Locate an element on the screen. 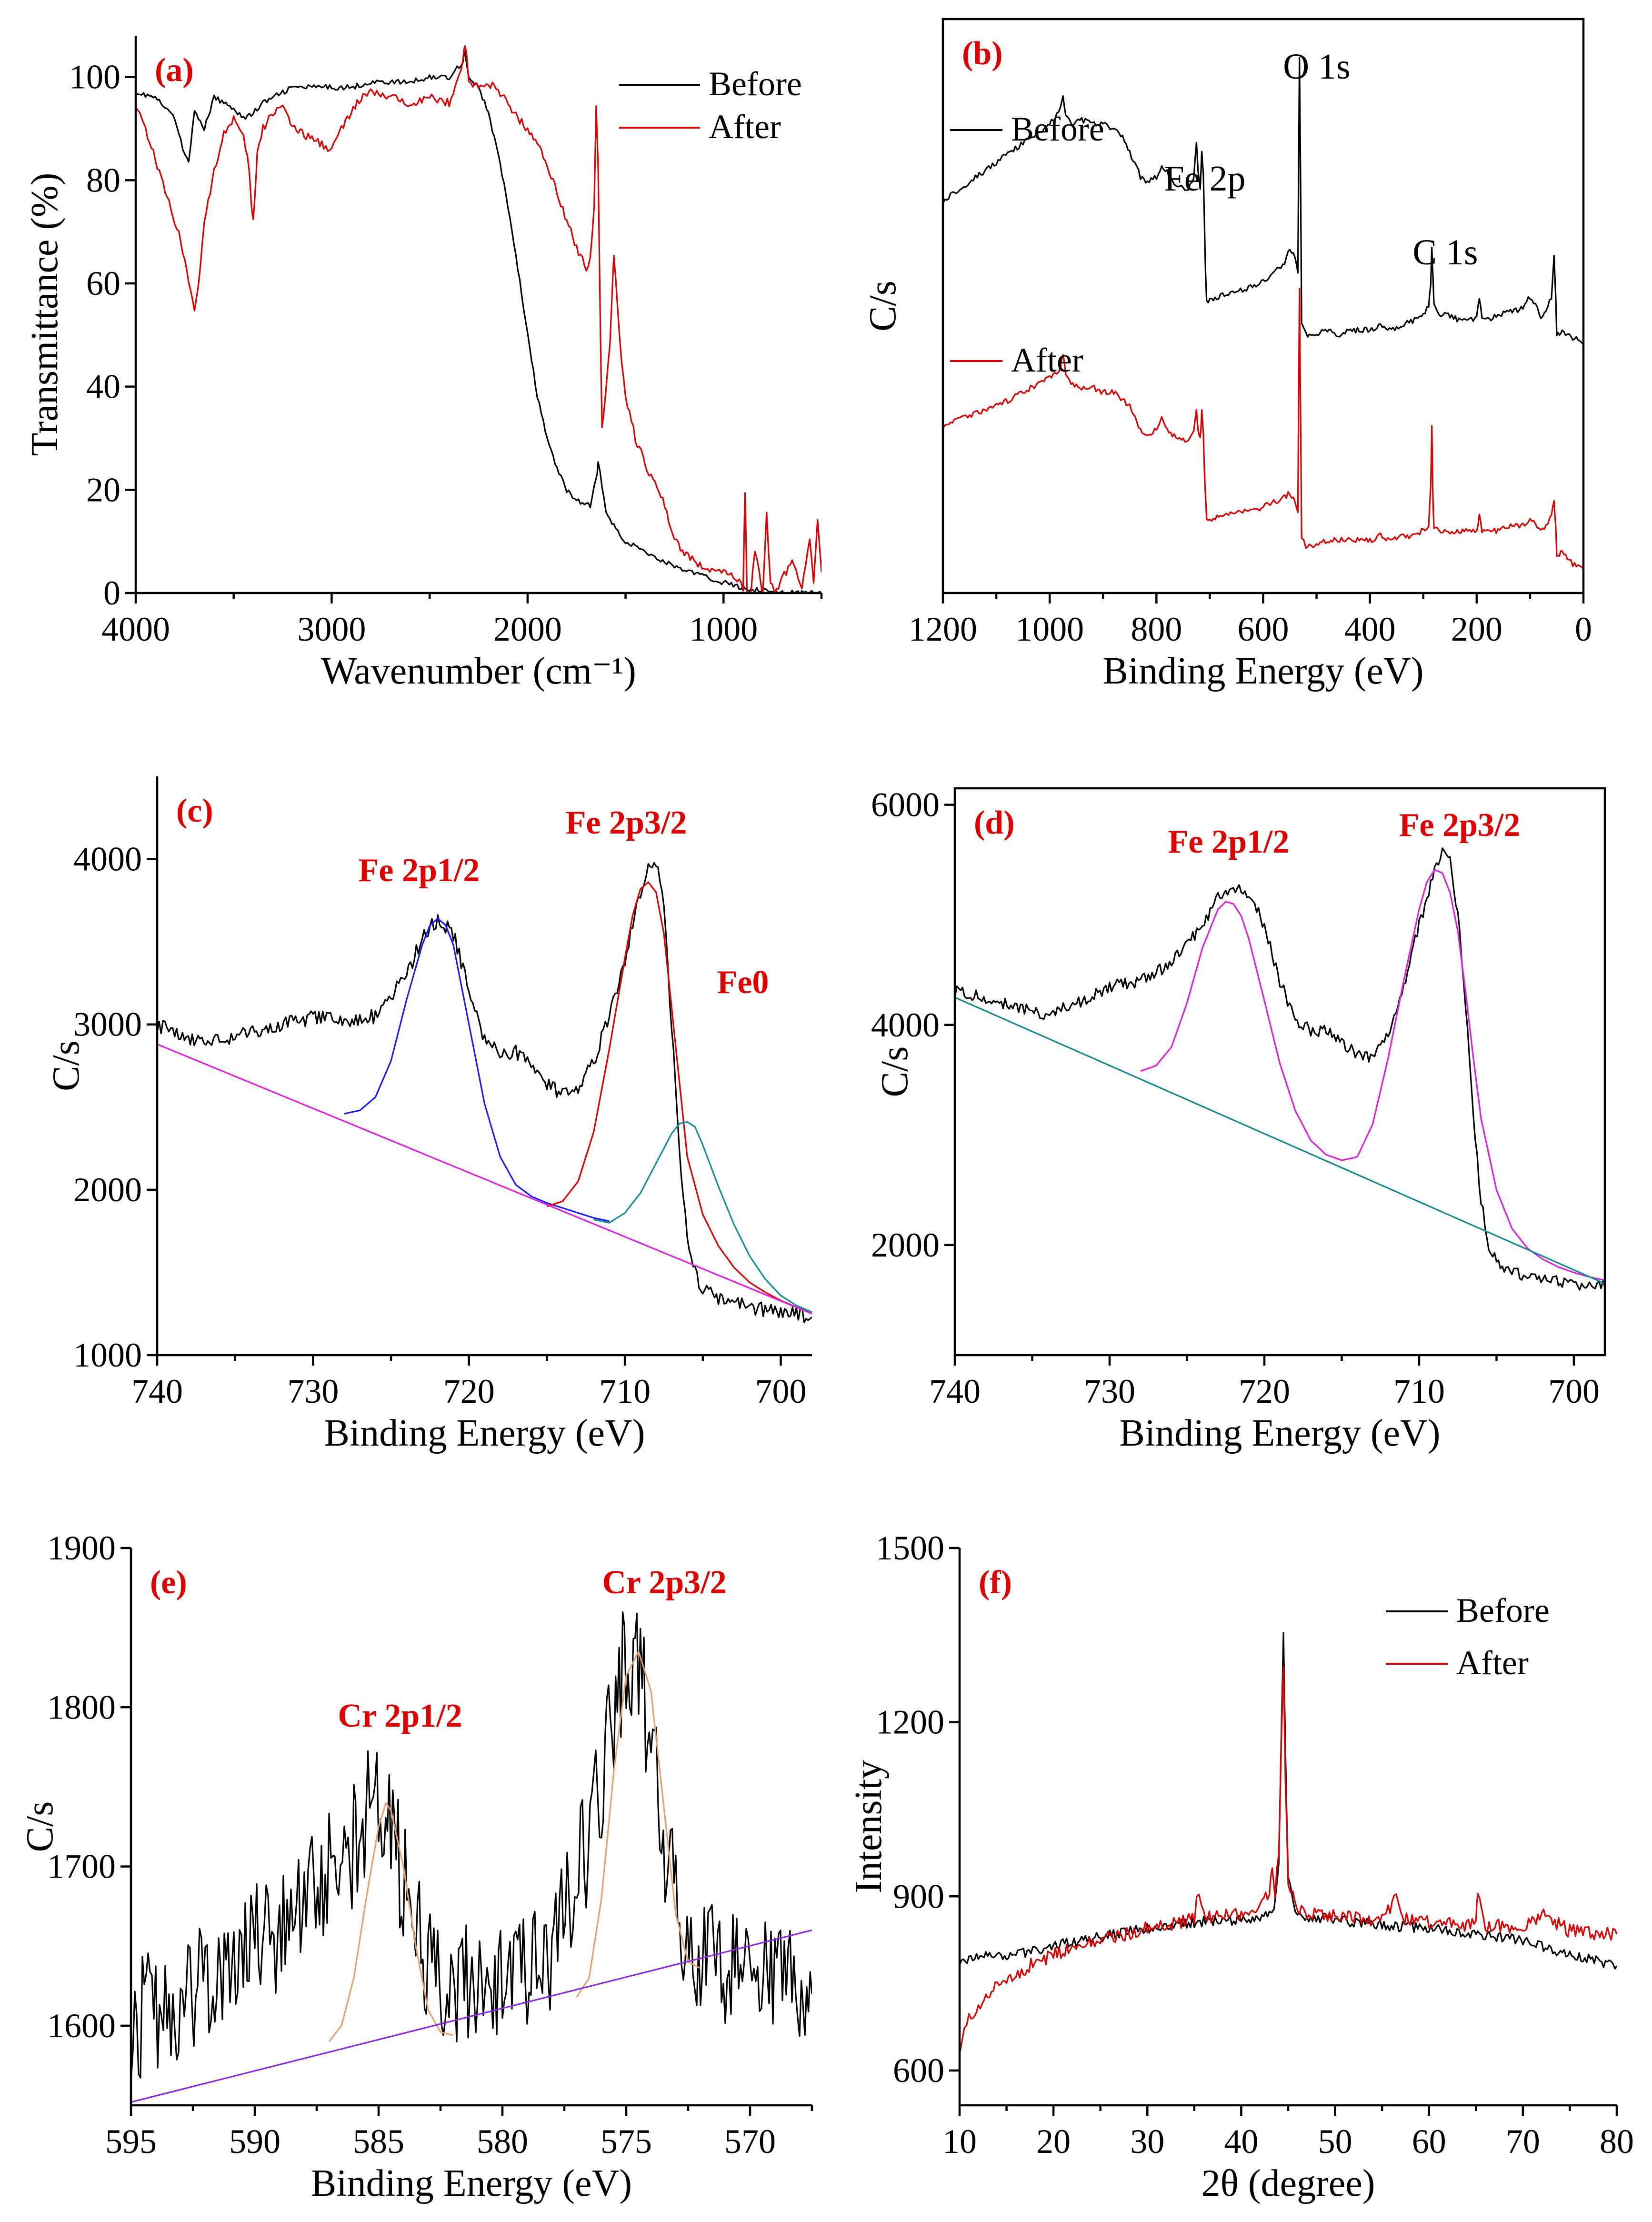 The width and height of the screenshot is (1652, 2222). y-tick-label: 4000 is located at coordinates (108, 859).